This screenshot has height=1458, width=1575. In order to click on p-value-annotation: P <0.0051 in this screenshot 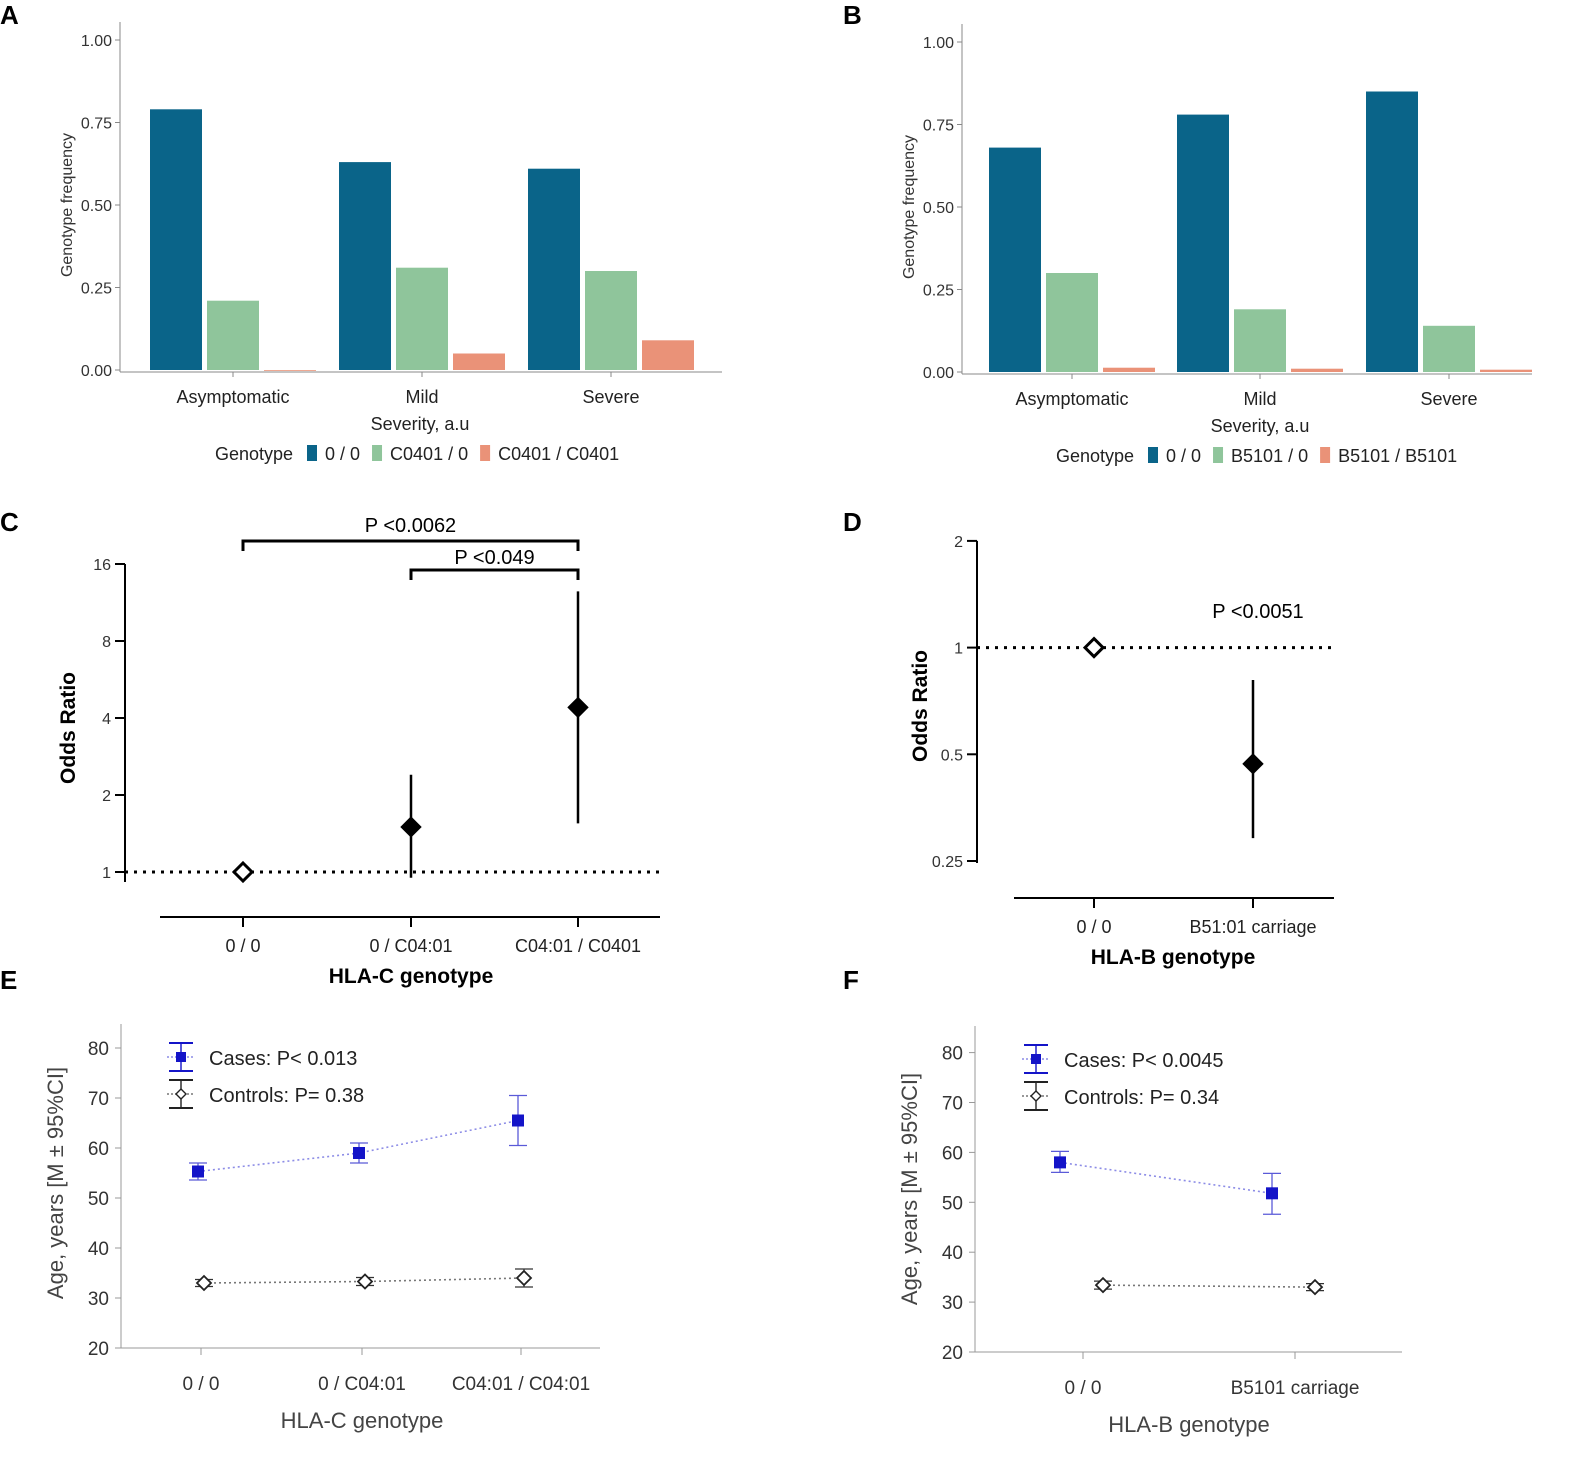, I will do `click(1257, 612)`.